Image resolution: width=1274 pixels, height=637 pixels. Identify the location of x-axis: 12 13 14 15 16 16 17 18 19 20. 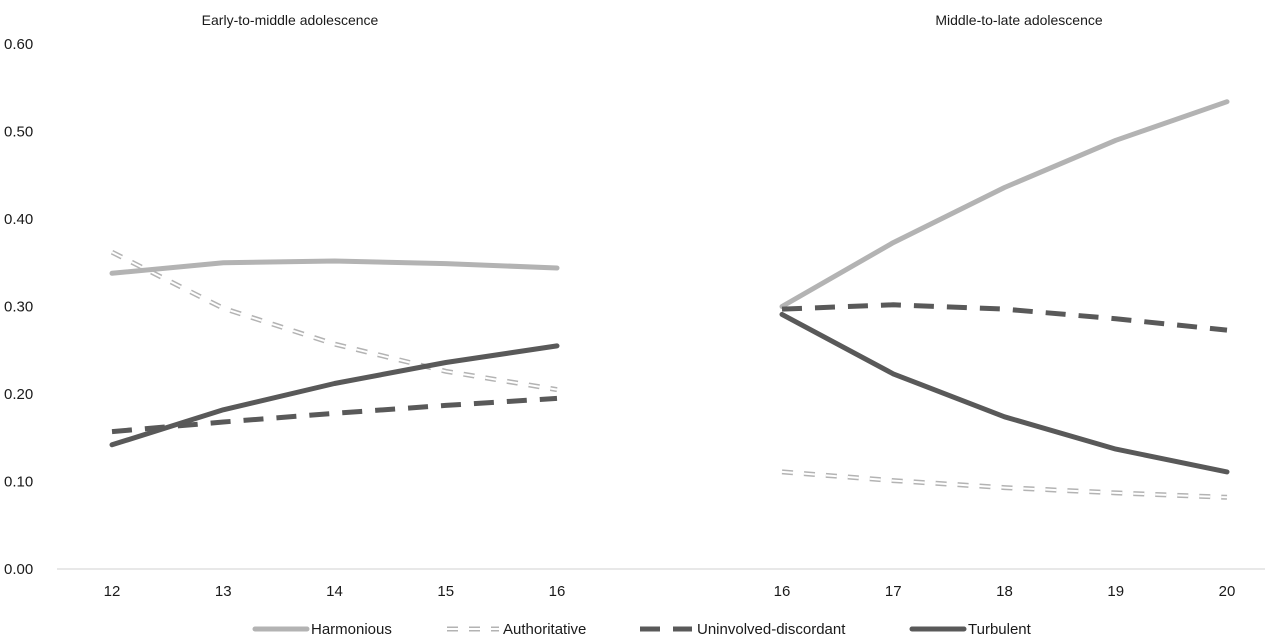
(661, 584).